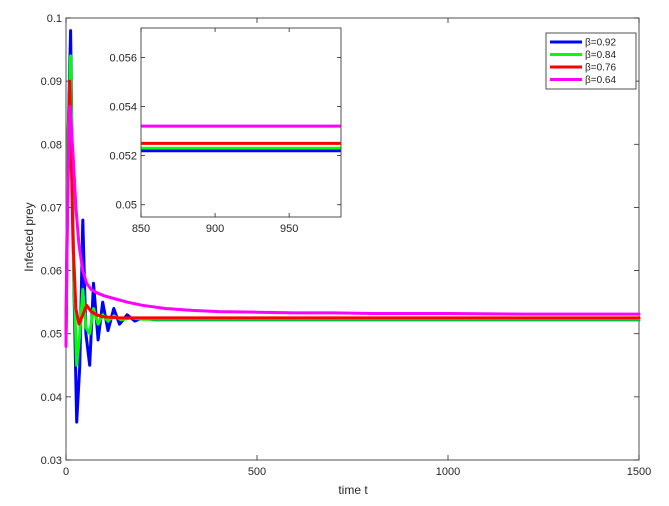 The width and height of the screenshot is (669, 506). What do you see at coordinates (51, 145) in the screenshot?
I see `y-tick-label: 0.08` at bounding box center [51, 145].